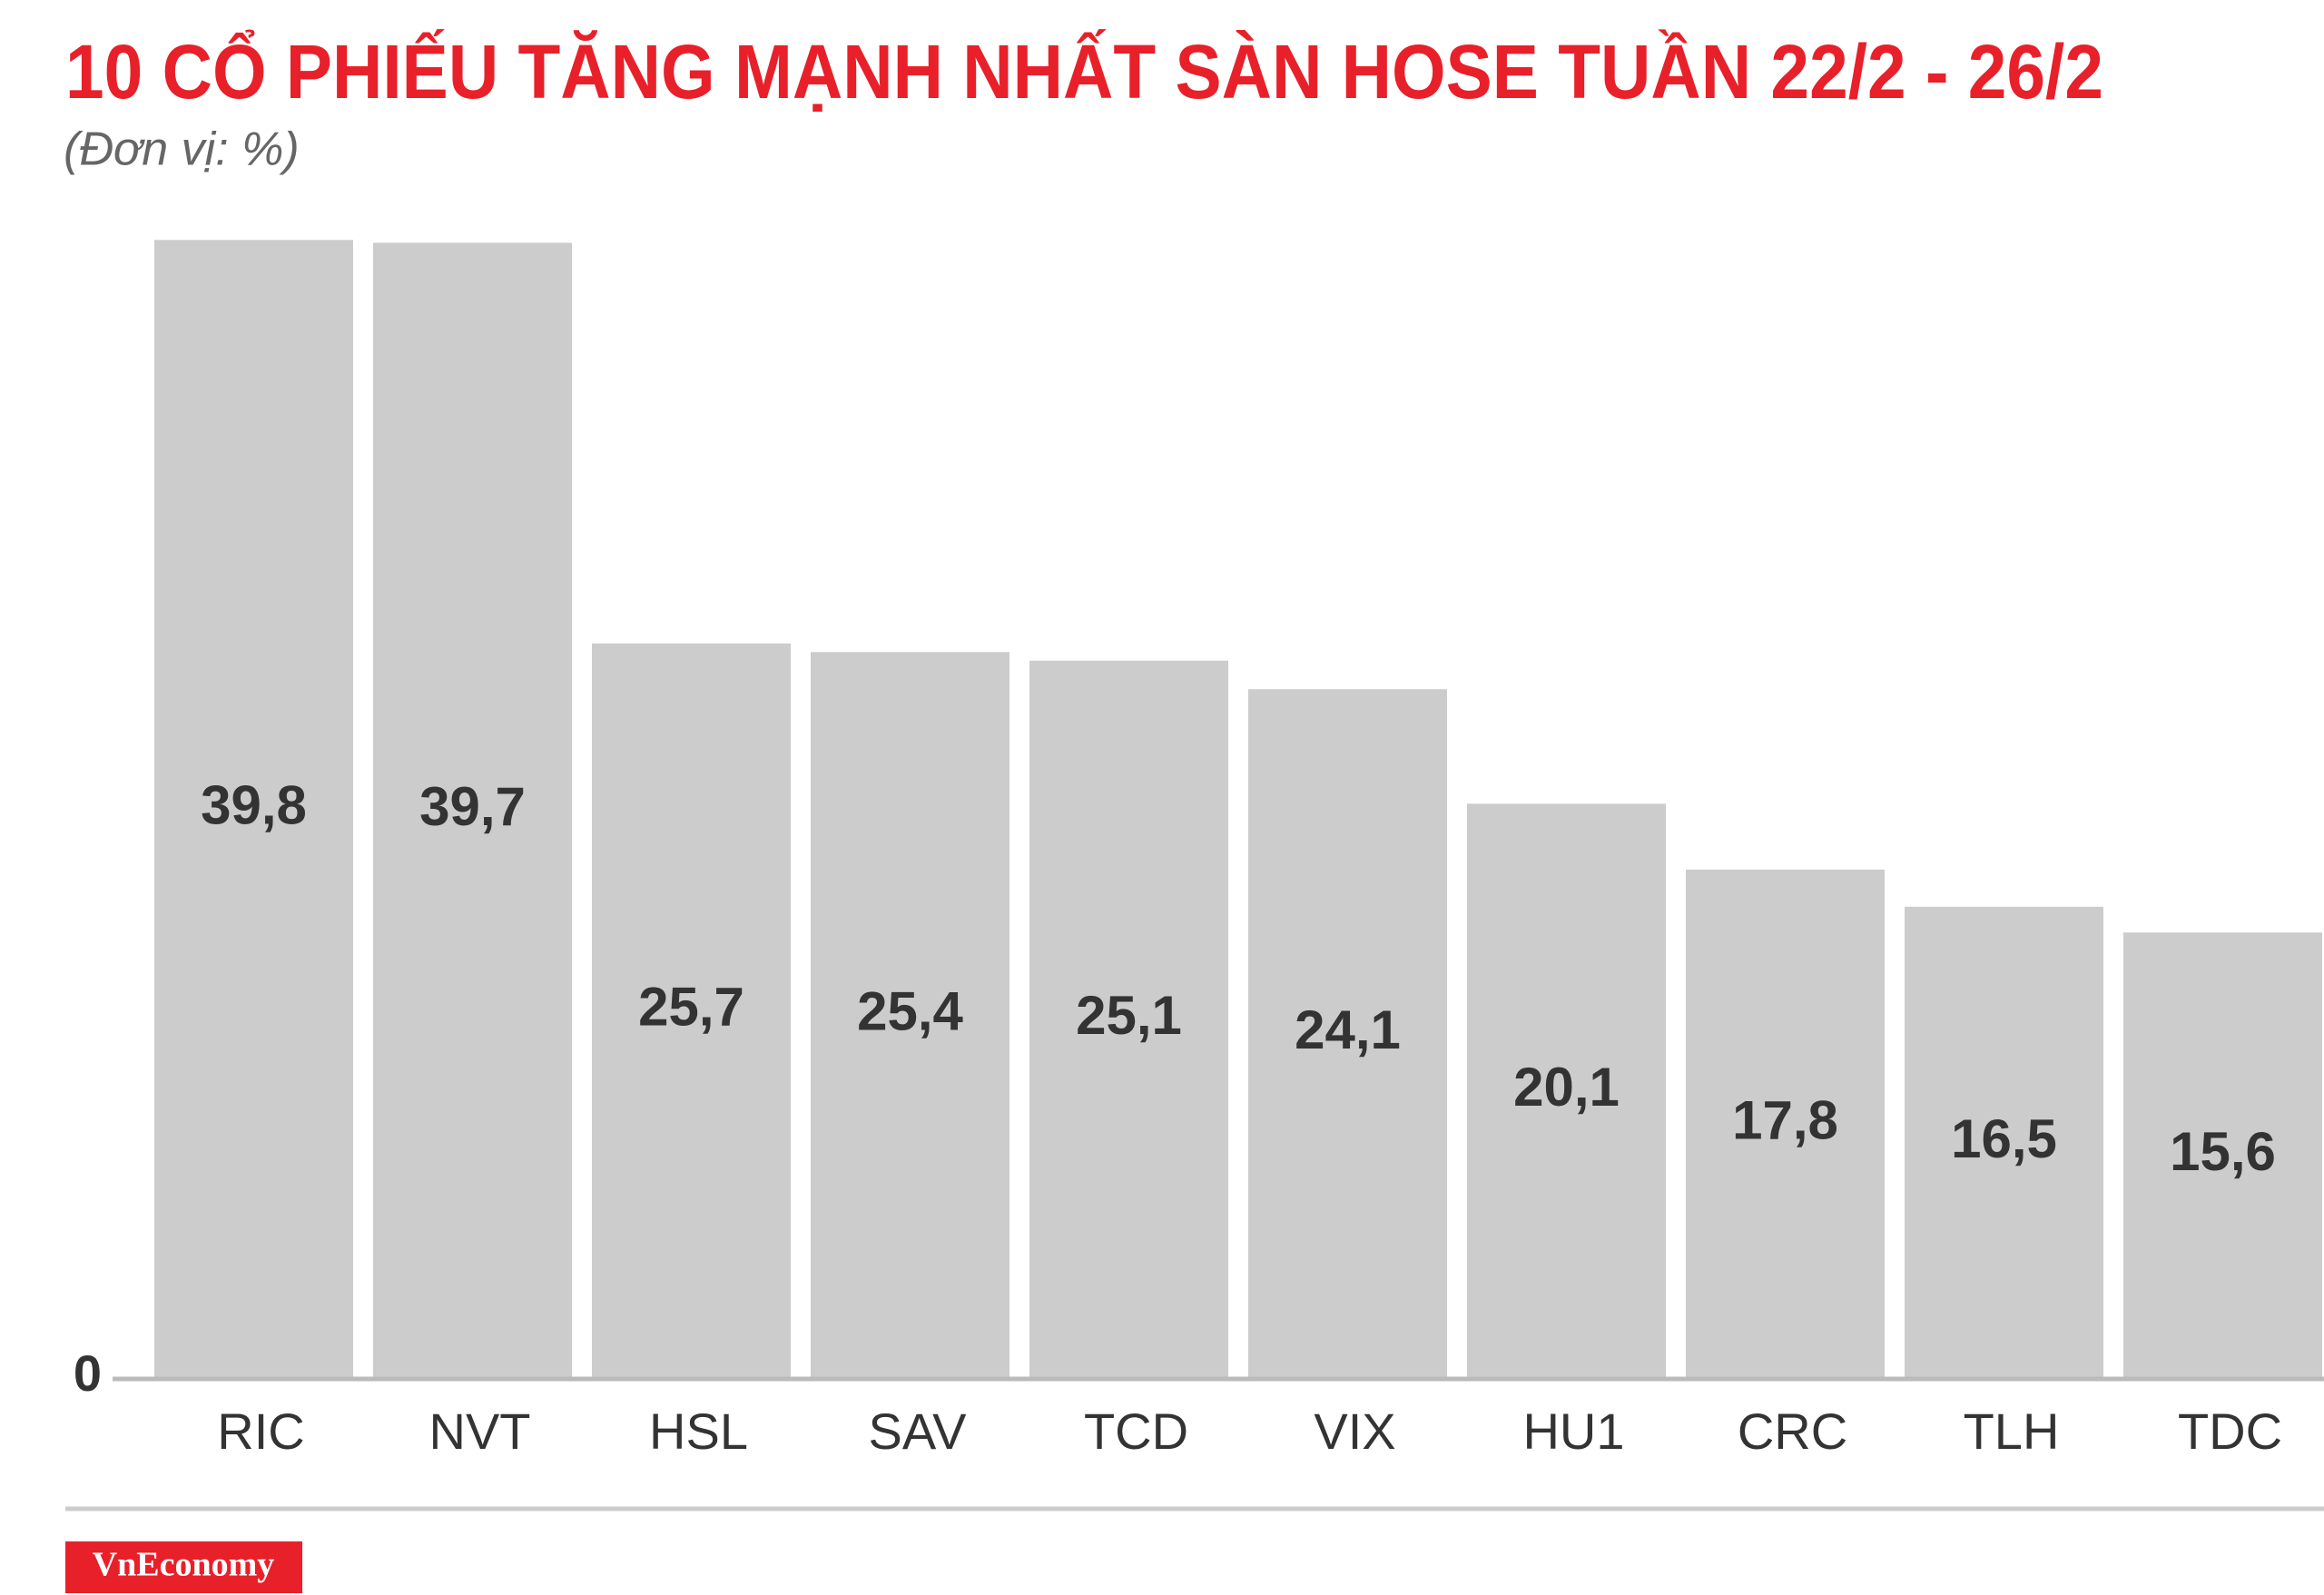 The width and height of the screenshot is (2324, 1595). Describe the element at coordinates (918, 1432) in the screenshot. I see `x-tick-label: SAV` at that location.